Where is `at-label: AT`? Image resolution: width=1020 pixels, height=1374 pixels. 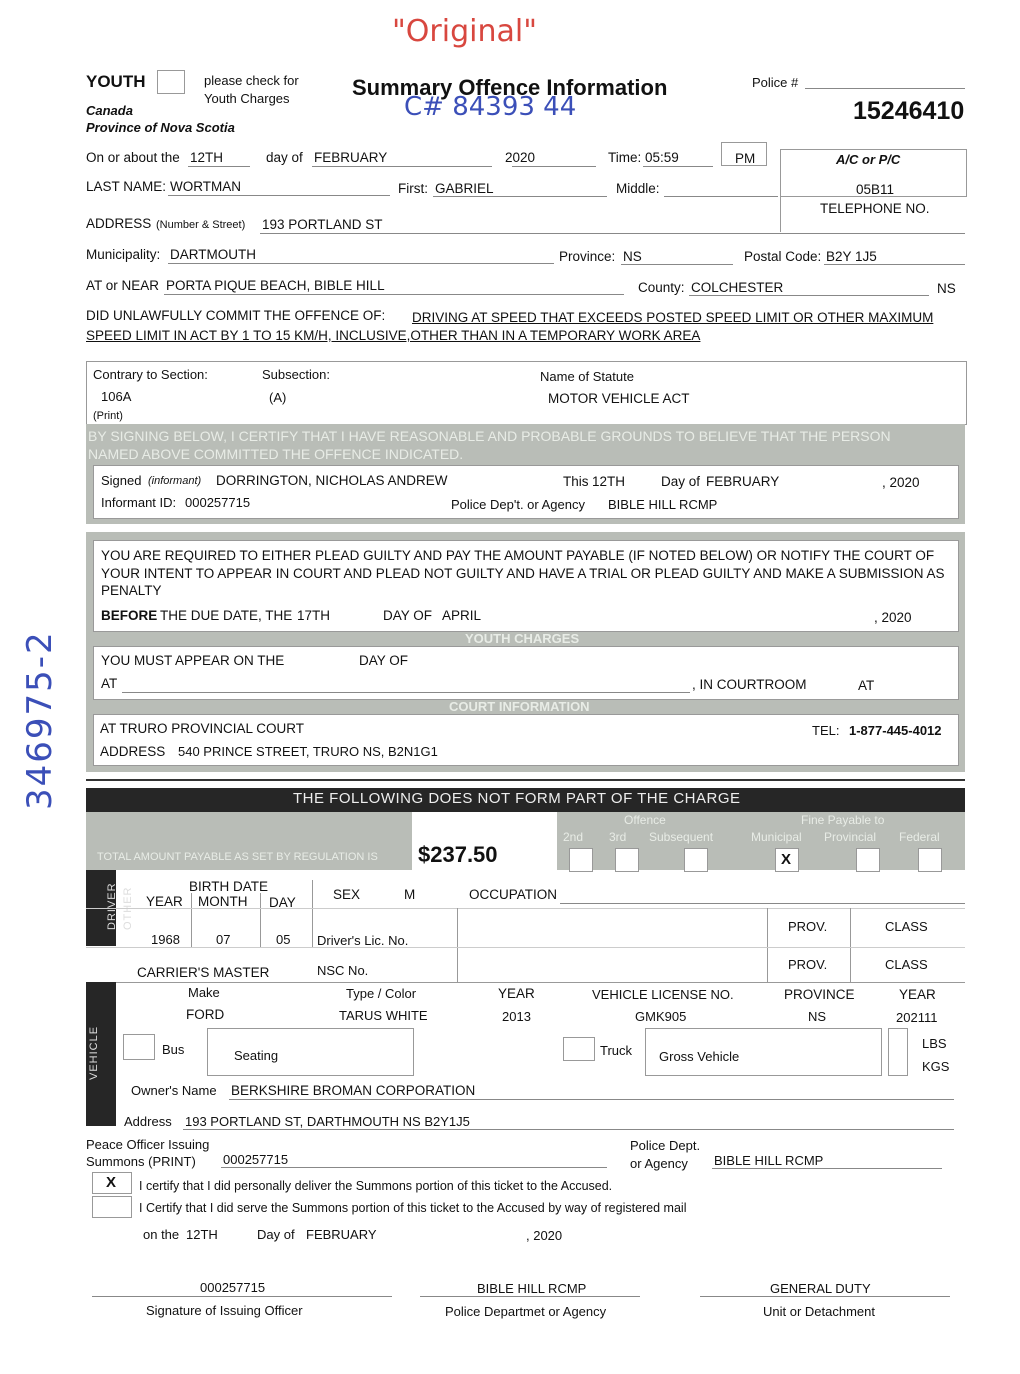 at-label: AT is located at coordinates (109, 683).